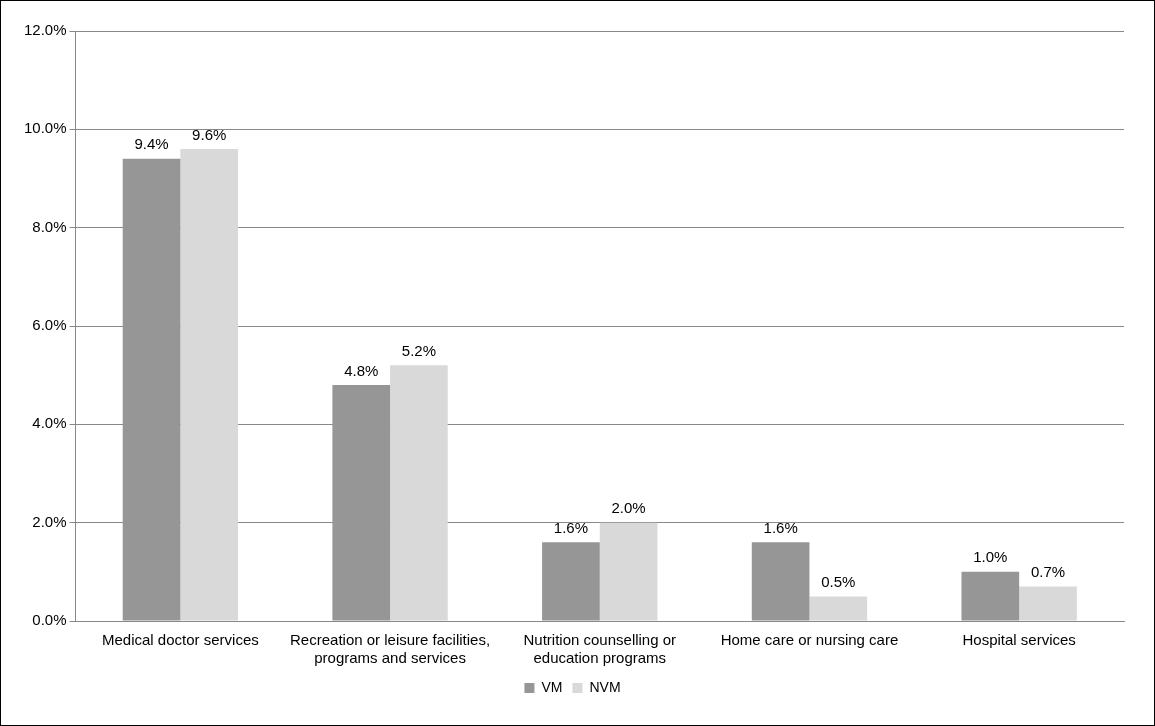  Describe the element at coordinates (49, 226) in the screenshot. I see `y-tick-label: 8.0%` at that location.